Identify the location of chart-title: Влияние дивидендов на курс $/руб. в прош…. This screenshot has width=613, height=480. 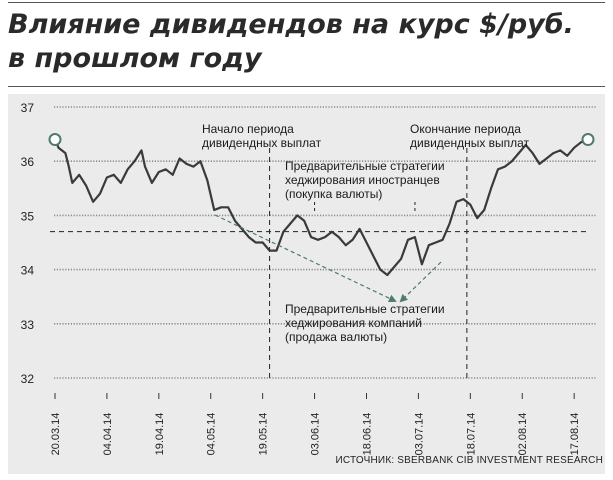
(306, 42).